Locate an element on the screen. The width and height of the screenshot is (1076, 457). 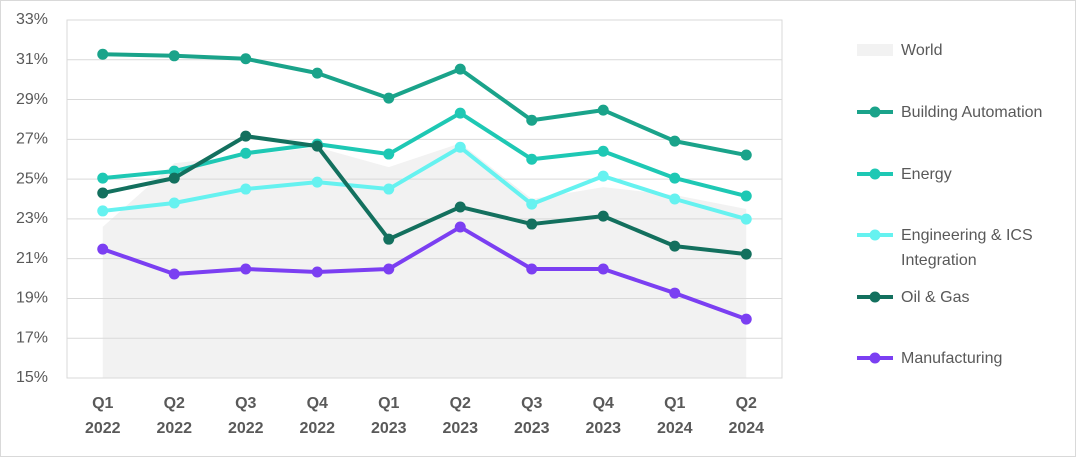
legend-label: Manufacturing is located at coordinates (952, 358).